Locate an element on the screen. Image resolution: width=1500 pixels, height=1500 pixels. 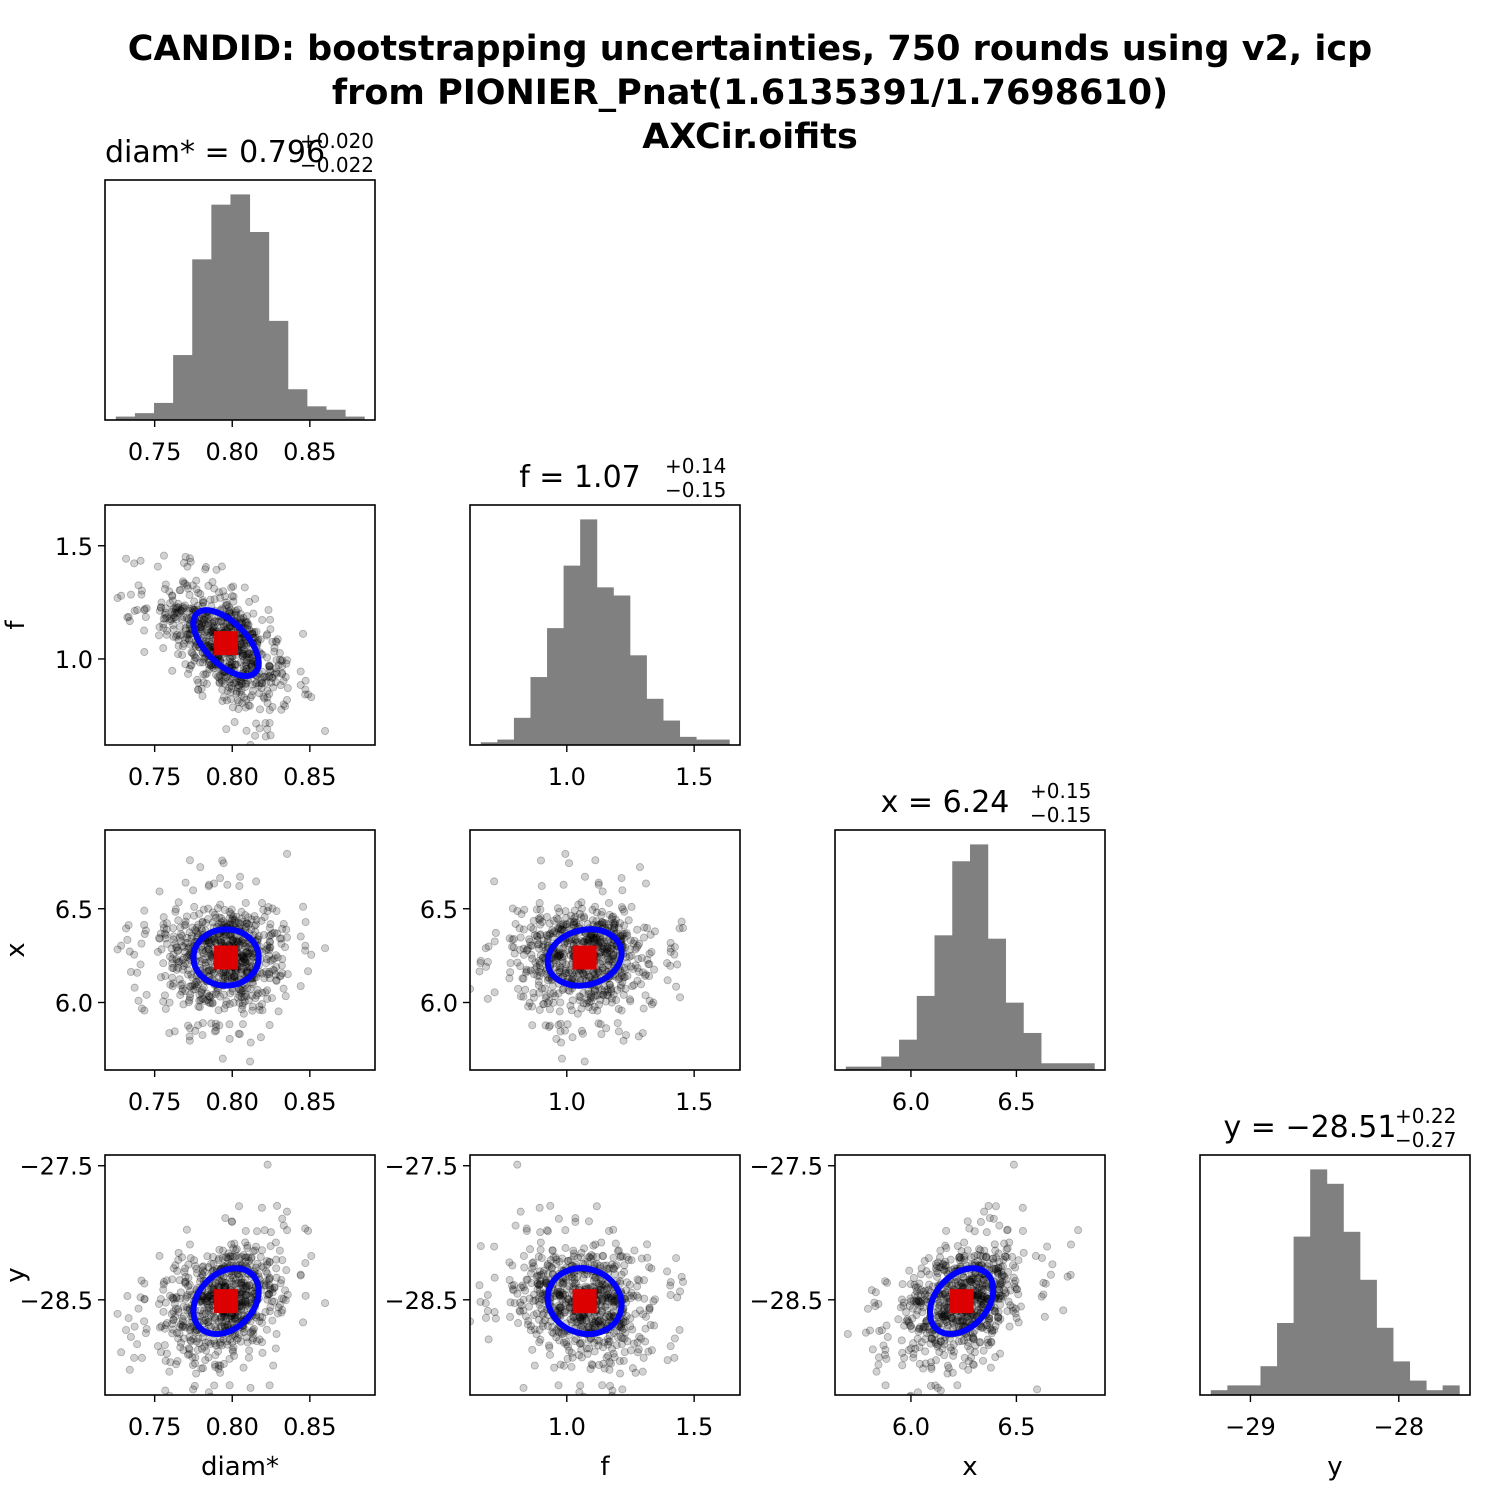
hist-tick-label-y-1: −28 is located at coordinates (1398, 1427).